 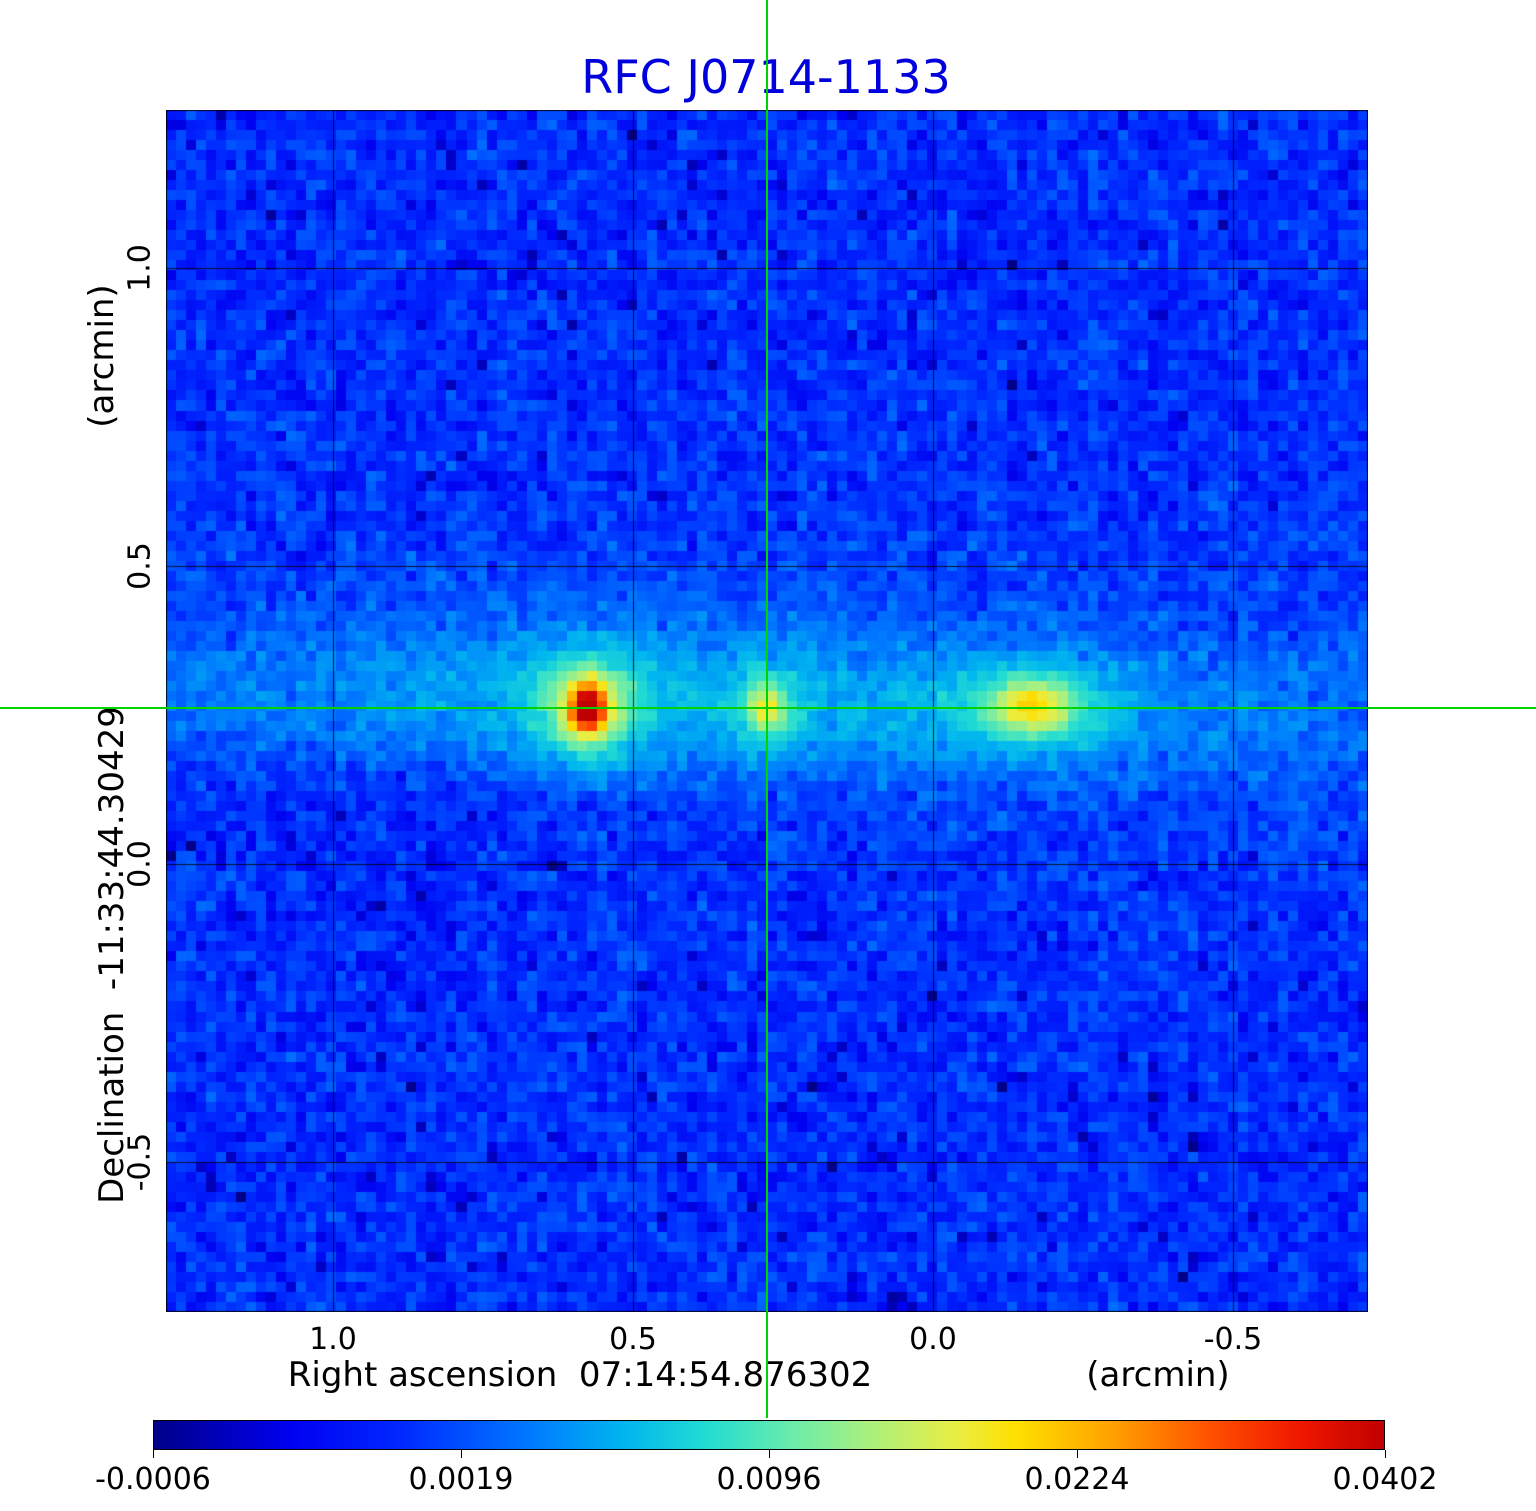 What do you see at coordinates (933, 1339) in the screenshot?
I see `x-tick-label: 0.0` at bounding box center [933, 1339].